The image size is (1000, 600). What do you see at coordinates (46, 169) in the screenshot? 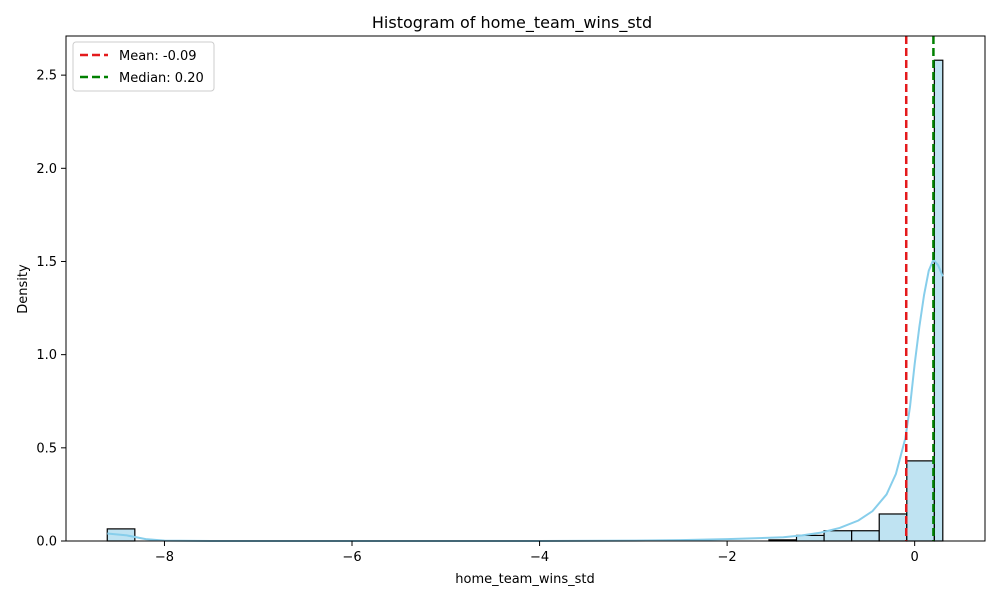
I see `y-tick-label: 2.0` at bounding box center [46, 169].